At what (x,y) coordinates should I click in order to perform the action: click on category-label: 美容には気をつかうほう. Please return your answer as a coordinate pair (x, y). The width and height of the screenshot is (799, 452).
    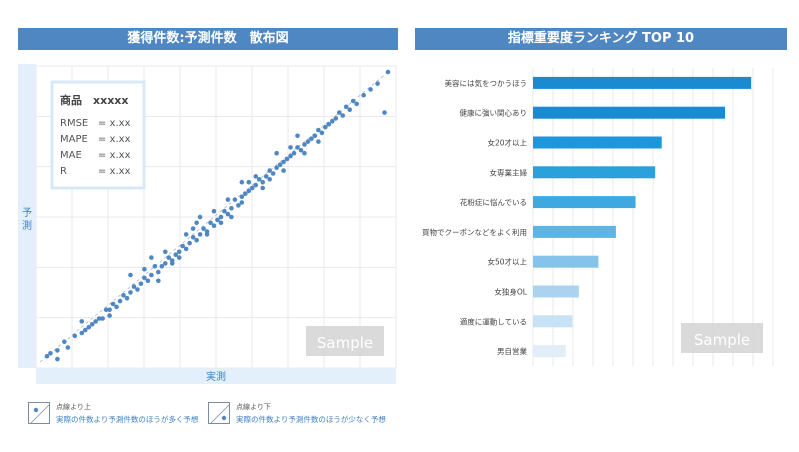
    Looking at the image, I should click on (486, 83).